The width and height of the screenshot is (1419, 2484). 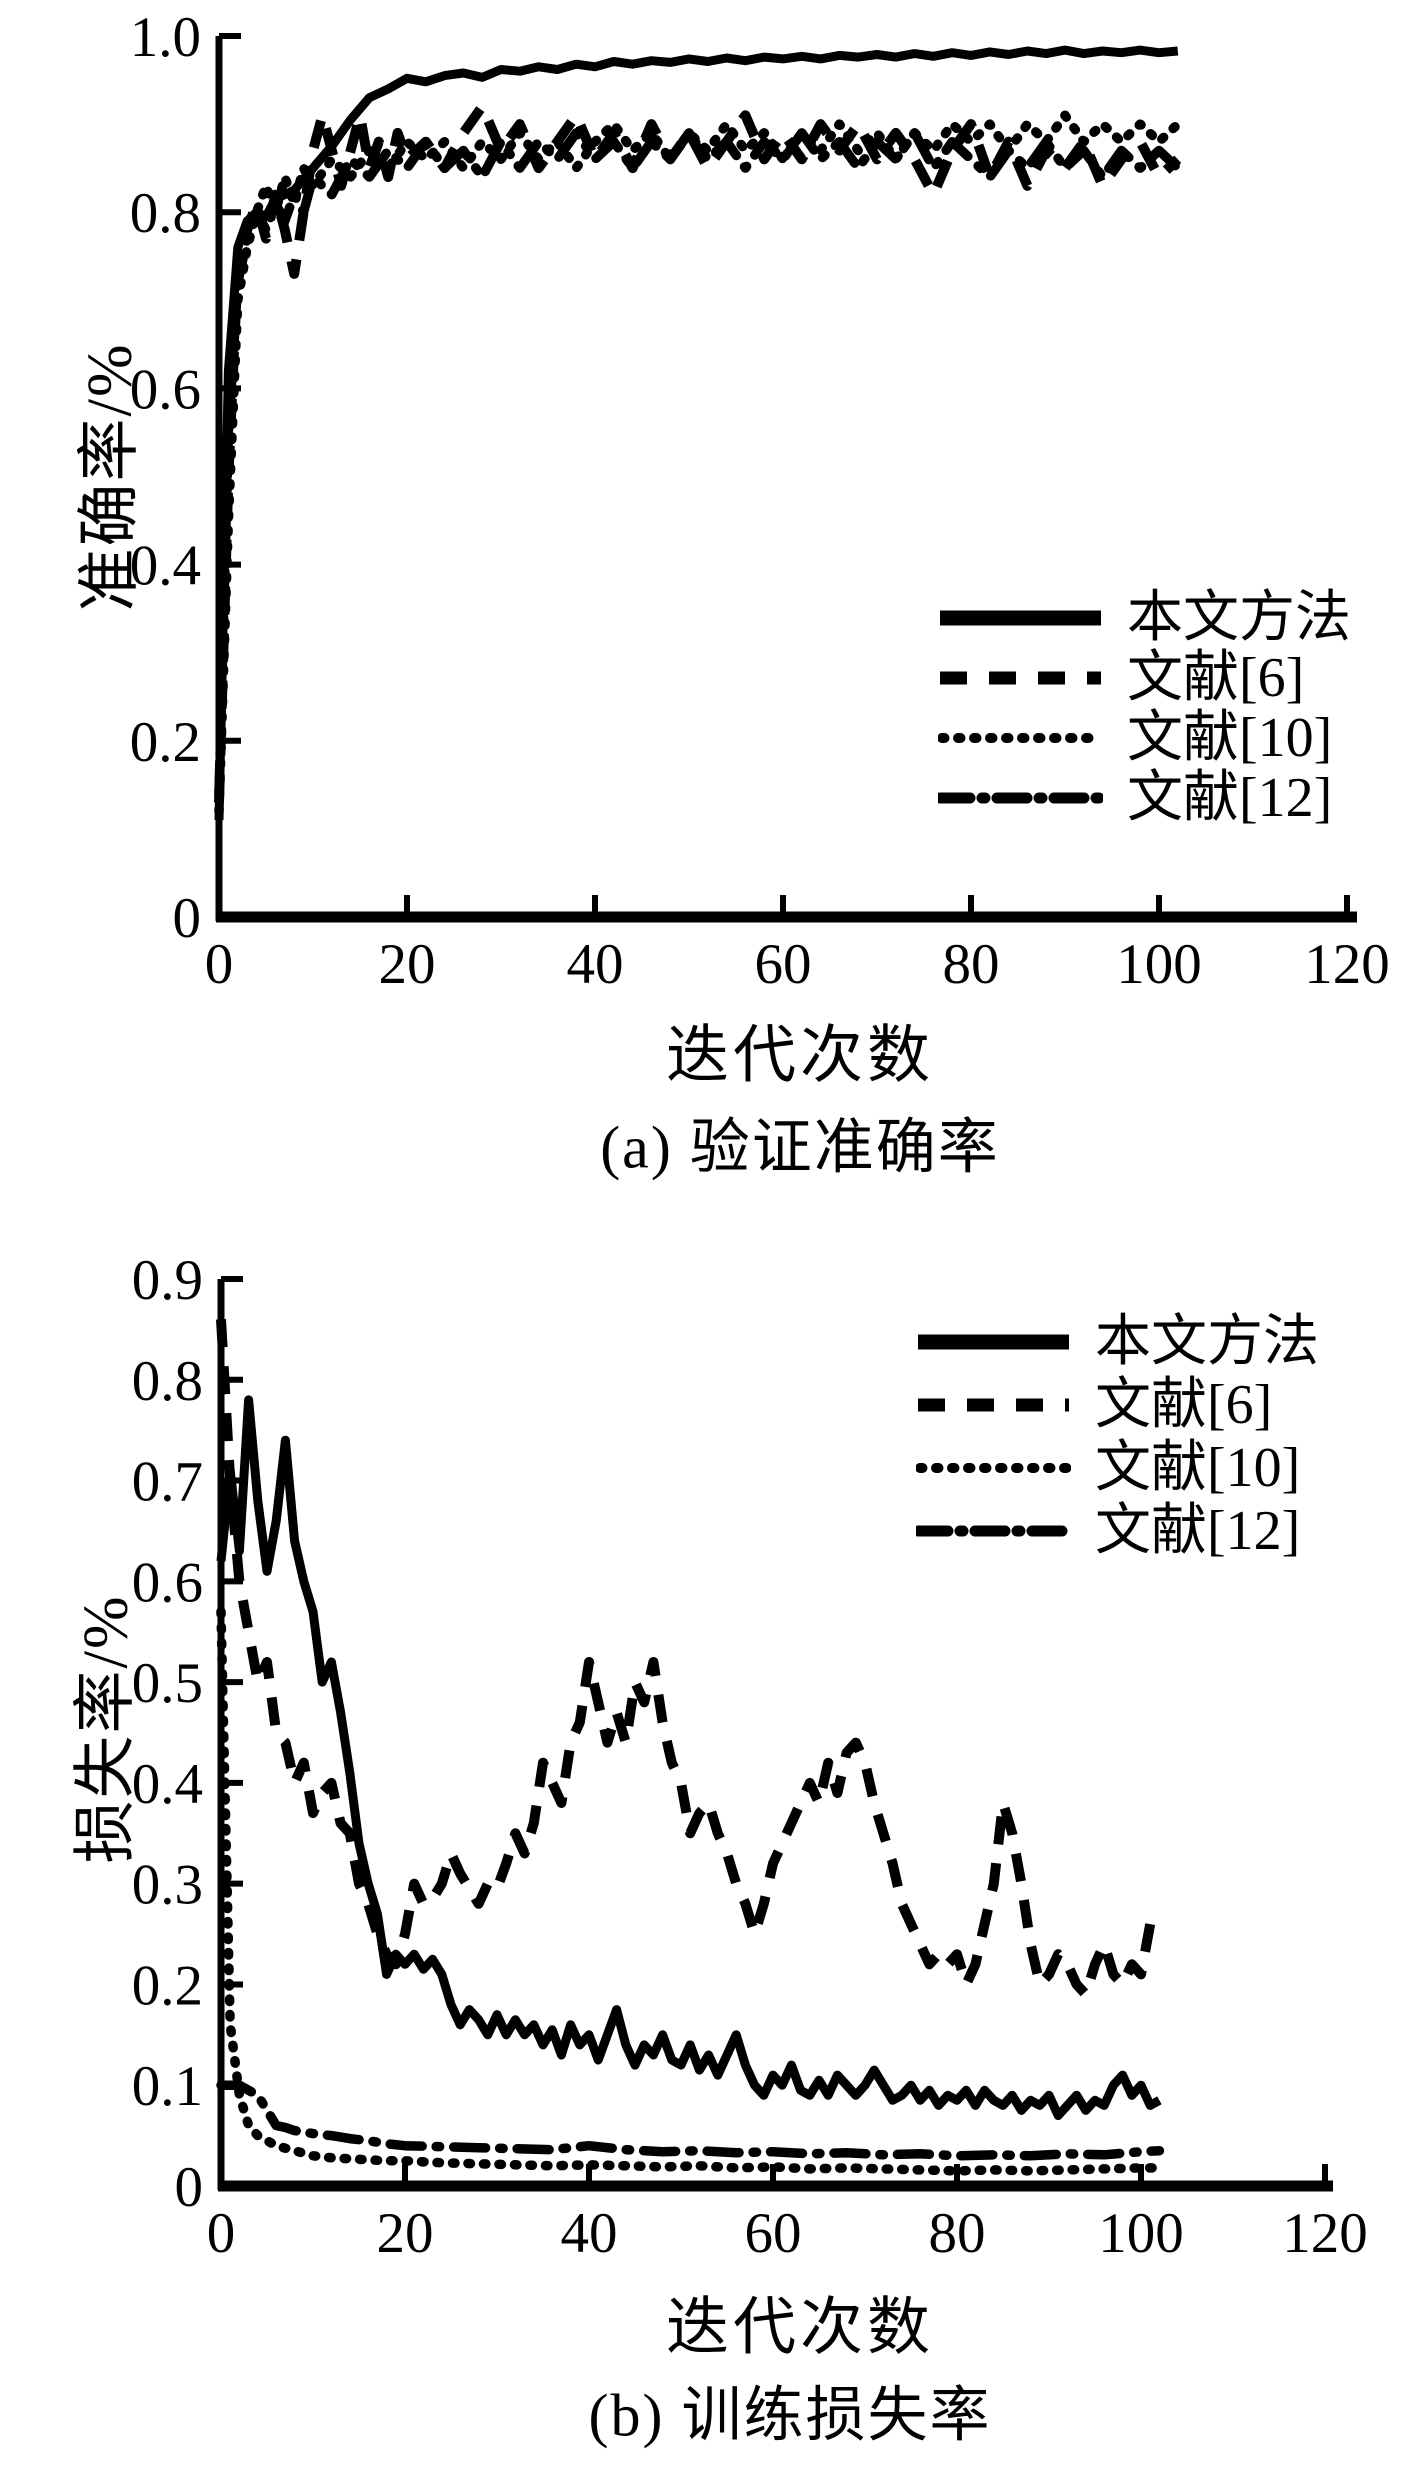 I want to click on chart-b-legend: 本文方法 文献[6] 文献[10] 文献[12], so click(x=1117, y=1436).